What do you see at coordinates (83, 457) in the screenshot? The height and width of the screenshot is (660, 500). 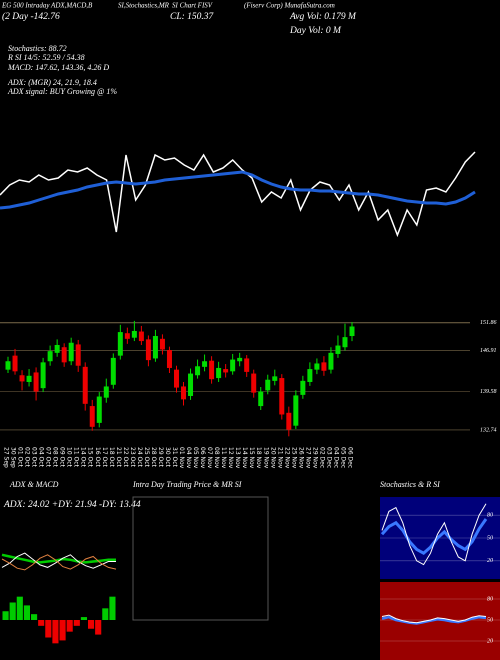 I see `x-tick-label: 14 Oct` at bounding box center [83, 457].